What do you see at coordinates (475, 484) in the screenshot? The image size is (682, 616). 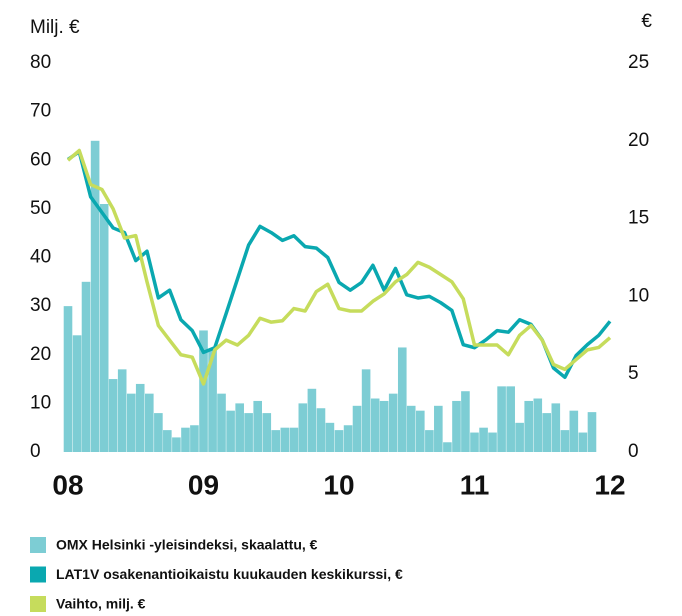 I see `x-tick-label: 11` at bounding box center [475, 484].